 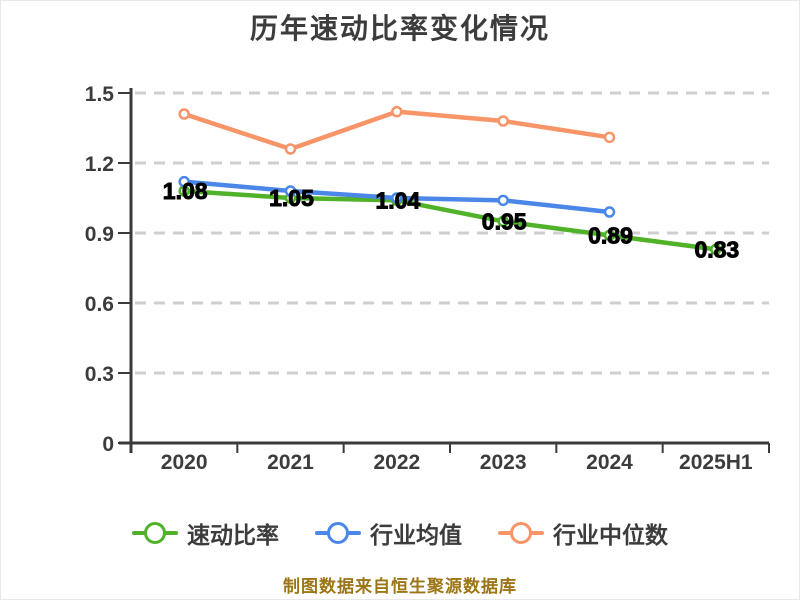 What do you see at coordinates (521, 533) in the screenshot?
I see `industry-median-line-marker-icon` at bounding box center [521, 533].